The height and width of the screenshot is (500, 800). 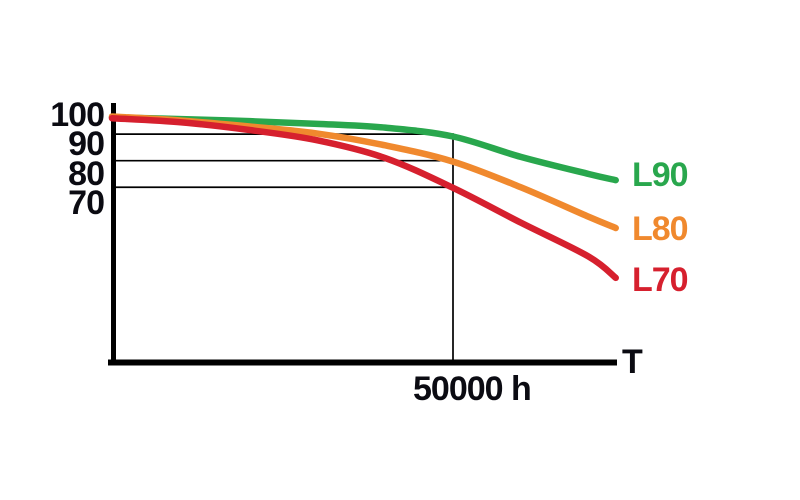 What do you see at coordinates (86, 203) in the screenshot?
I see `y-tick-label-70: 70` at bounding box center [86, 203].